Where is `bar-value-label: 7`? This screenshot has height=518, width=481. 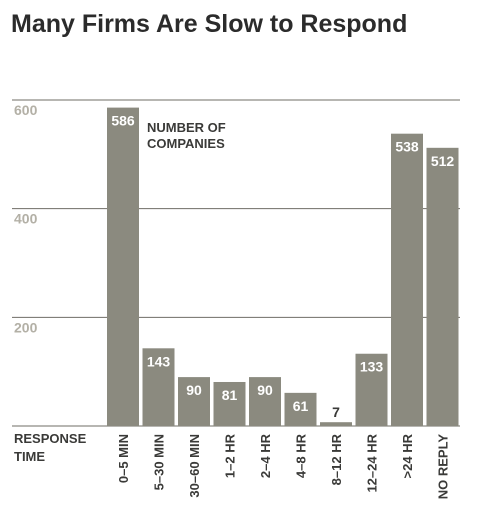 bar-value-label: 7 is located at coordinates (336, 412).